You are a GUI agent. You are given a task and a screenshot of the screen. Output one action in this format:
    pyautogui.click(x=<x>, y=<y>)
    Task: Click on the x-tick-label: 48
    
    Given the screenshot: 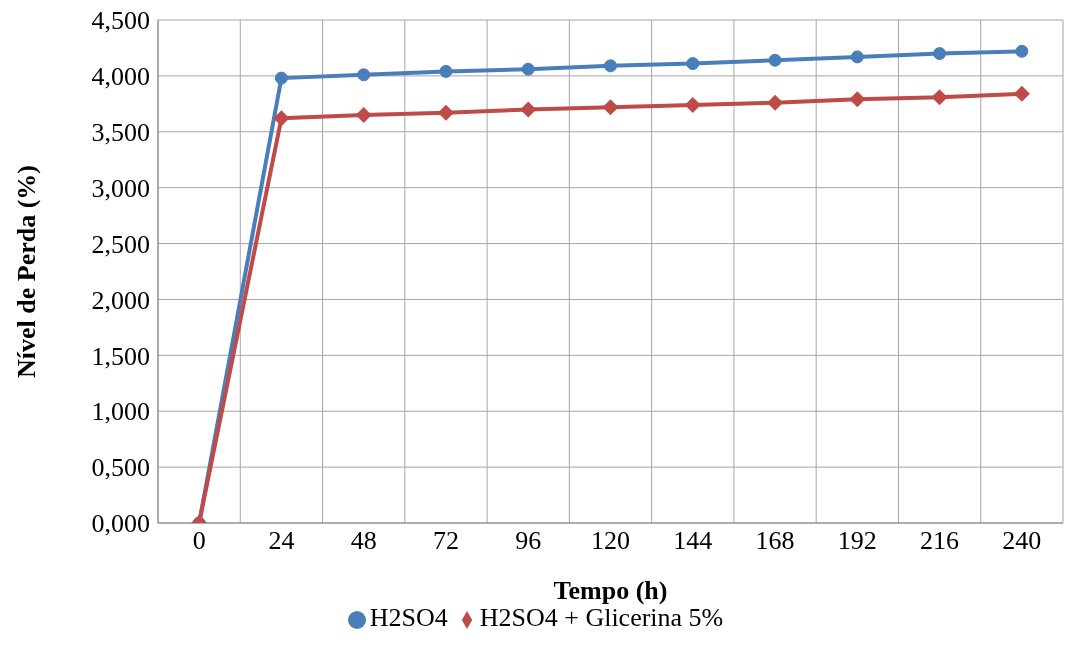 What is the action you would take?
    pyautogui.click(x=363, y=541)
    